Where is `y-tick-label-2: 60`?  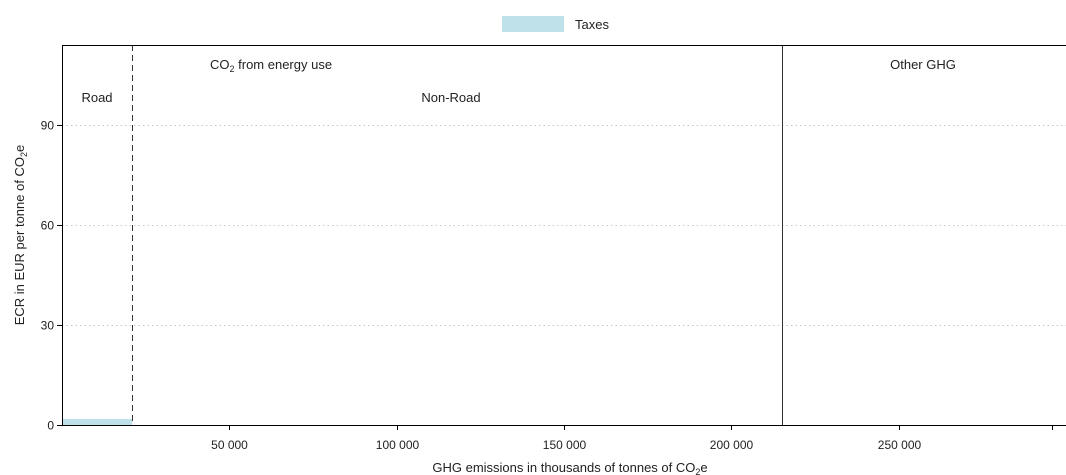 y-tick-label-2: 60 is located at coordinates (48, 226).